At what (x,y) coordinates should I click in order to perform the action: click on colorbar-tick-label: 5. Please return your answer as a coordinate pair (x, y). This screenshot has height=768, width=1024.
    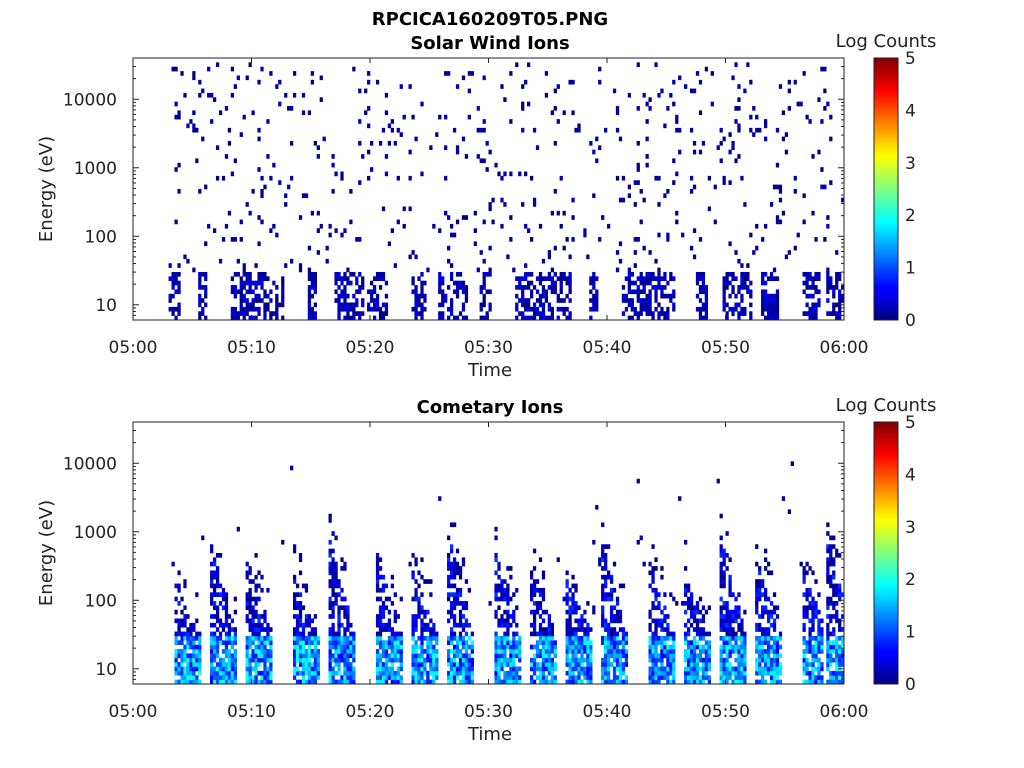
    Looking at the image, I should click on (910, 423).